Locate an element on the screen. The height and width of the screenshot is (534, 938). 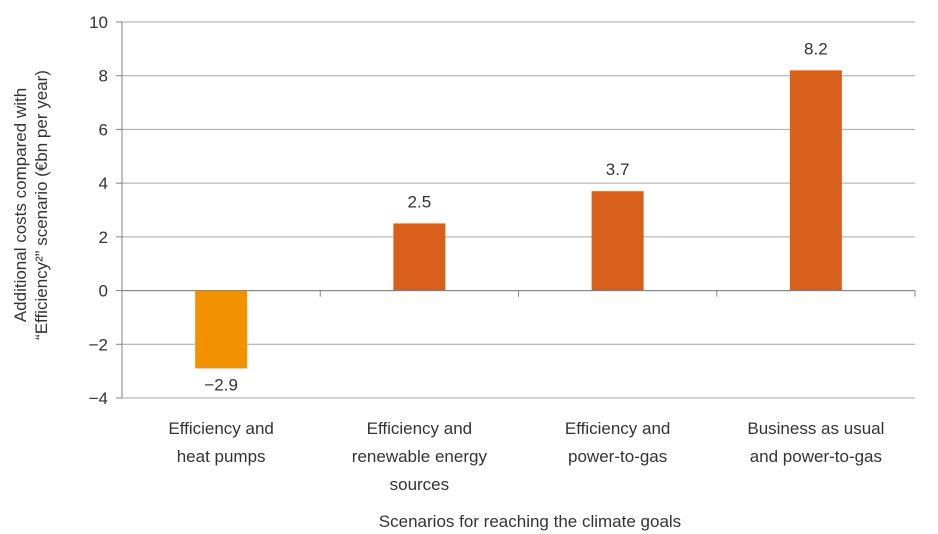
category-label: heat pumps is located at coordinates (221, 456).